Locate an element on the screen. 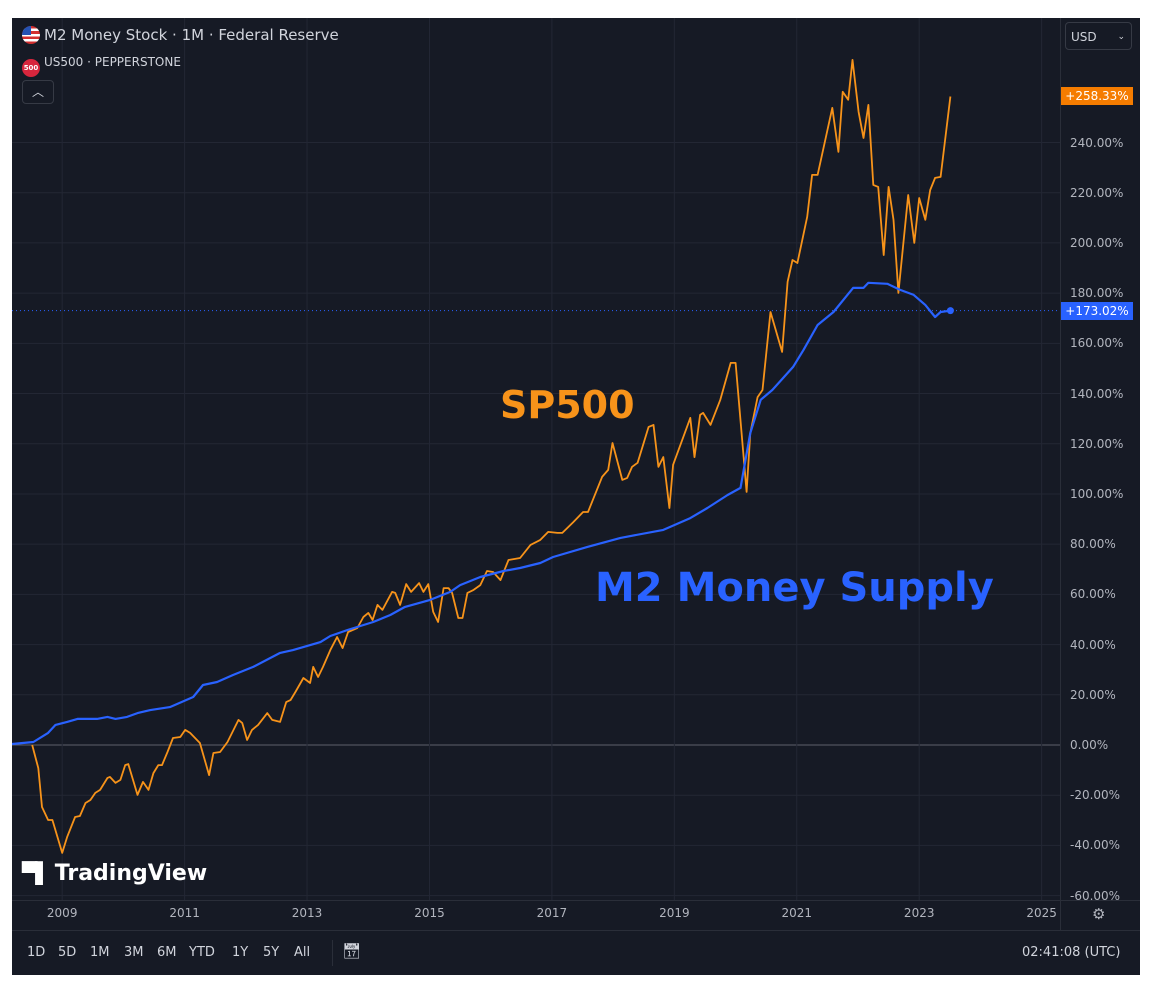 This screenshot has width=1160, height=994. x-tick-label: 2025 is located at coordinates (1041, 913).